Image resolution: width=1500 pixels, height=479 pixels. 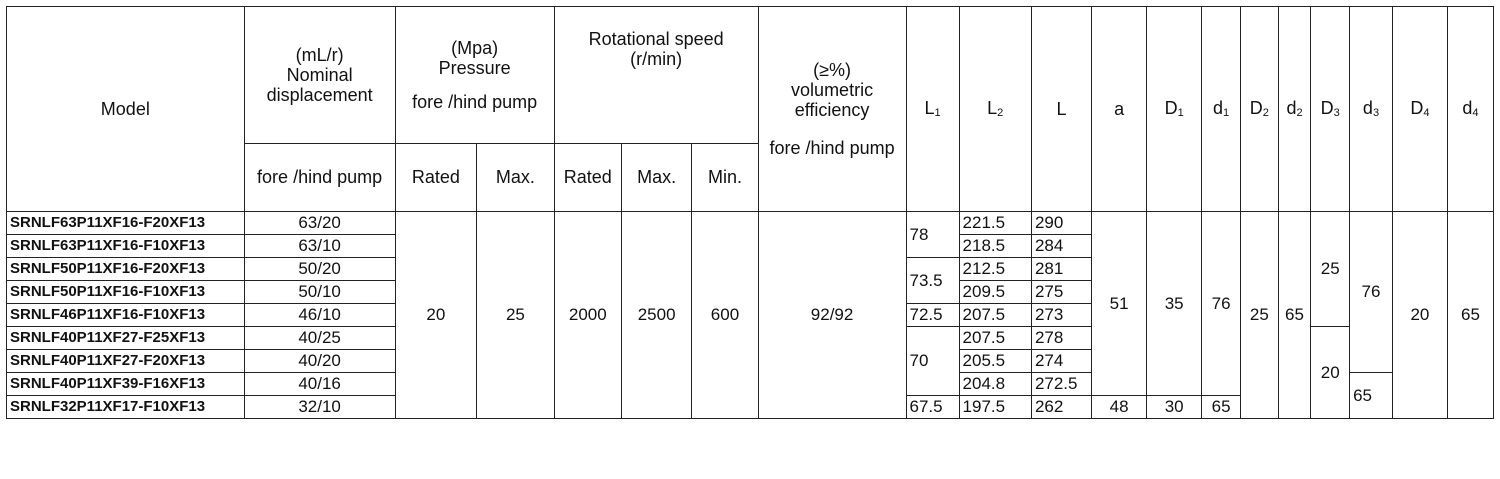 What do you see at coordinates (832, 148) in the screenshot?
I see `header-efficiency-sub: fore /hind pump` at bounding box center [832, 148].